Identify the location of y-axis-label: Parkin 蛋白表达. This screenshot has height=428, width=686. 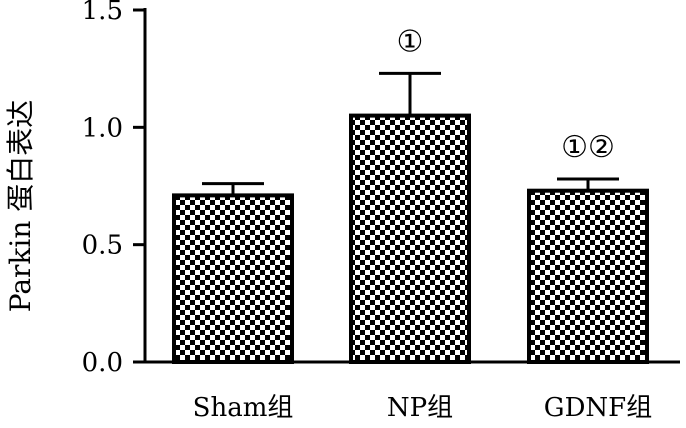
(20, 206).